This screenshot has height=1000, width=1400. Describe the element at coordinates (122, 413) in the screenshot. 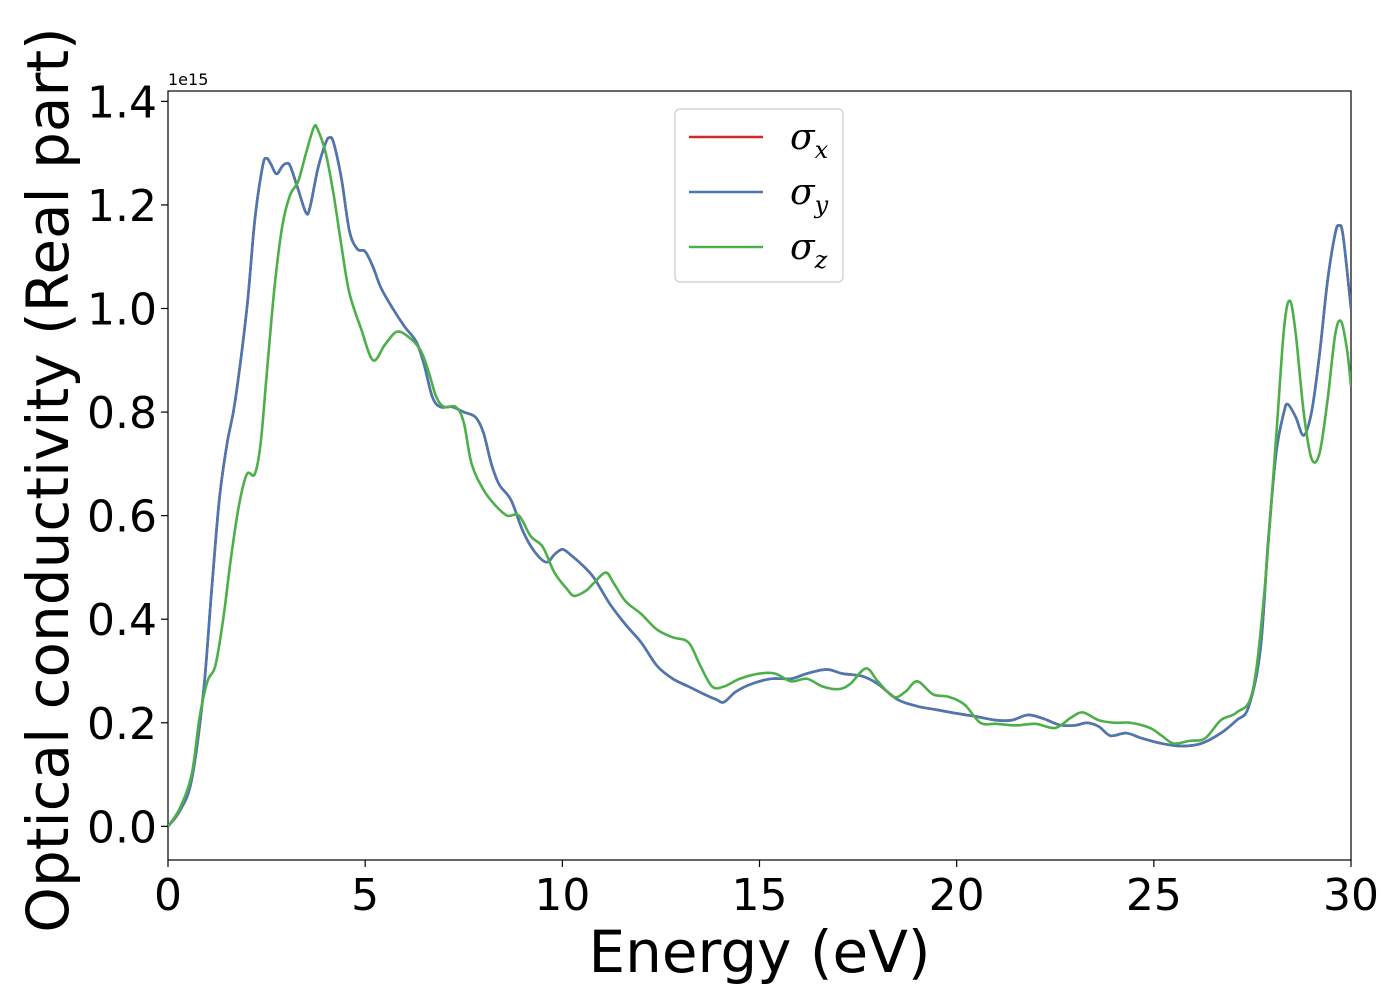

I see `y-tick-label: 0.8` at that location.